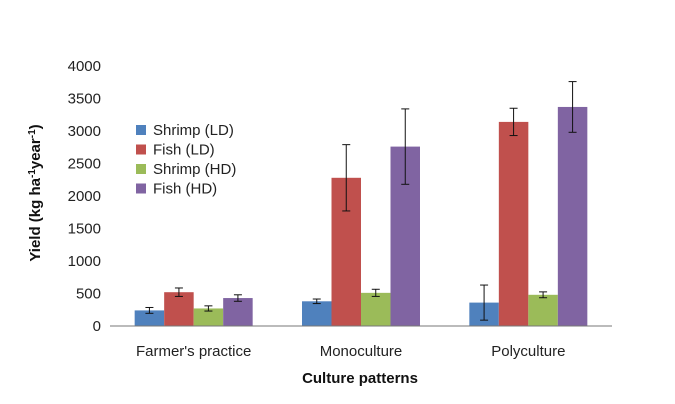 The image size is (675, 404). Describe the element at coordinates (528, 351) in the screenshot. I see `x-tick-label: Polyculture` at that location.